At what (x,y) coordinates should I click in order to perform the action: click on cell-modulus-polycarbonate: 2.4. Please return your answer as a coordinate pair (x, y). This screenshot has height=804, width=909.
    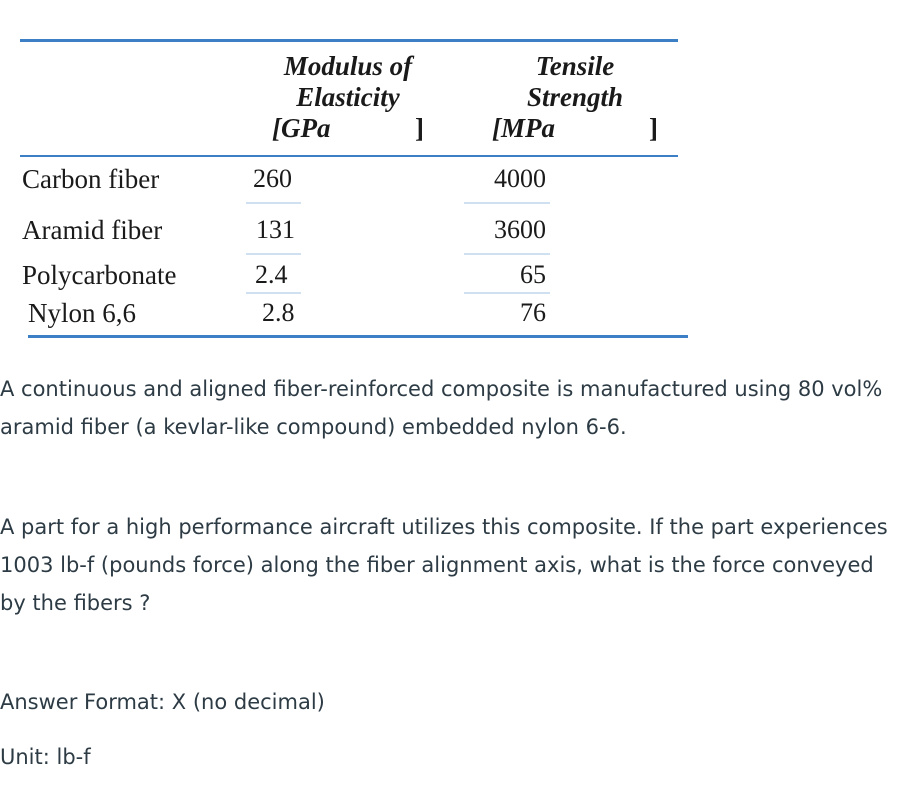
    Looking at the image, I should click on (271, 274).